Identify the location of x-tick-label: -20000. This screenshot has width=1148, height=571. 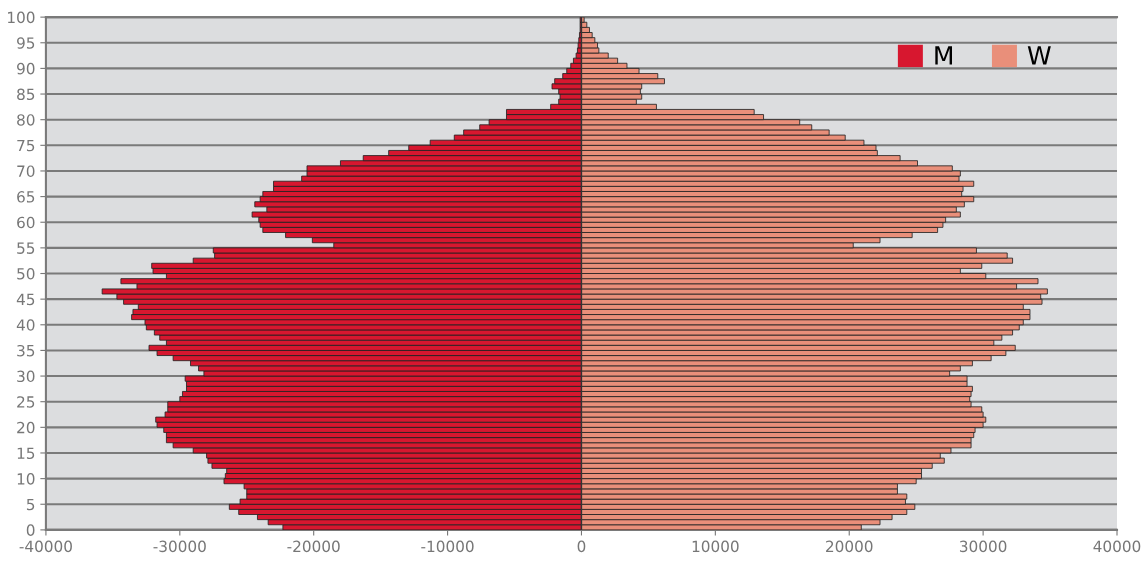
(313, 546).